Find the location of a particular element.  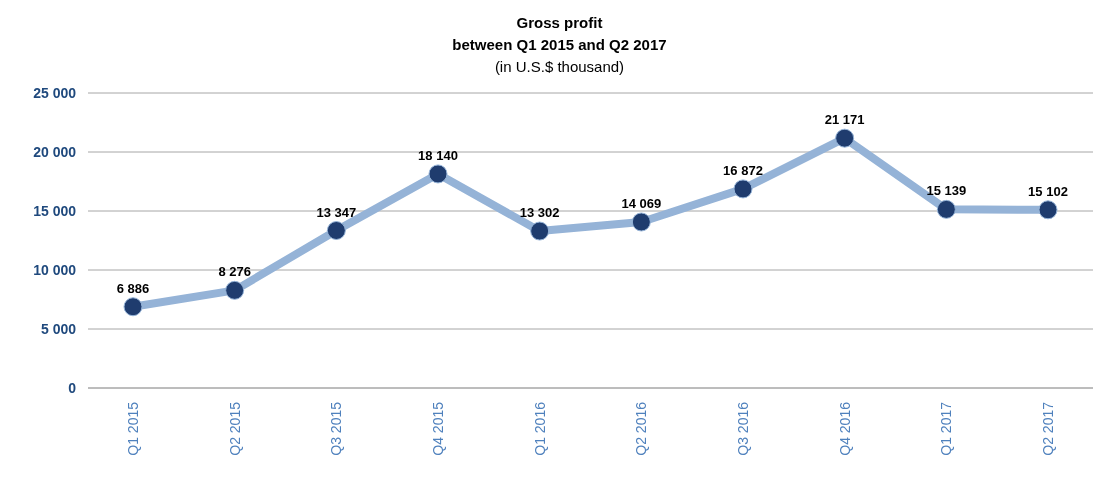

x-tick-label: Q2 2017 is located at coordinates (1048, 428).